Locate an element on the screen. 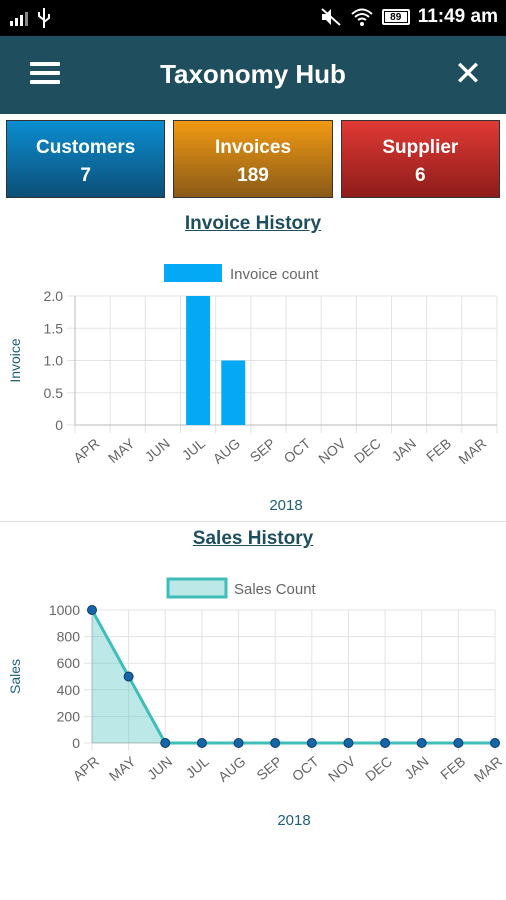 This screenshot has height=900, width=506. app-bar: Taxonomy Hub ✕ is located at coordinates (253, 75).